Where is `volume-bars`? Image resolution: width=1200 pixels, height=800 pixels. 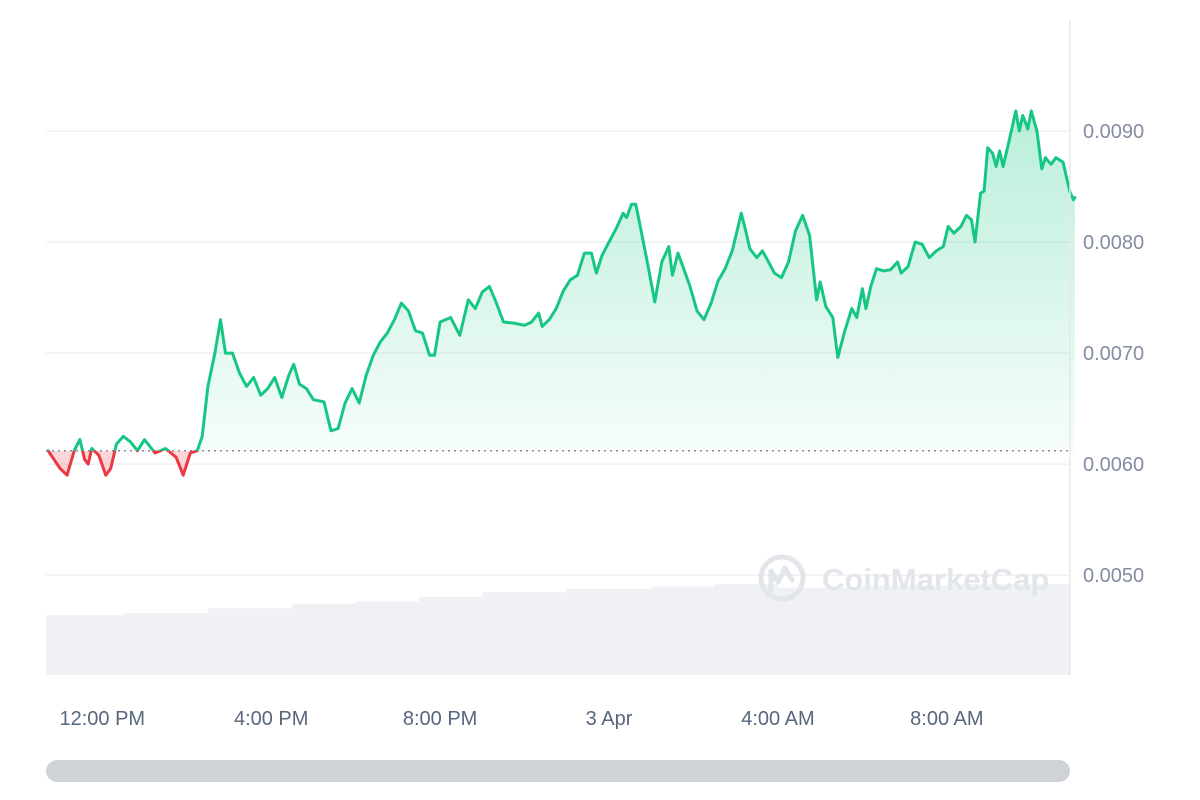 volume-bars is located at coordinates (558, 629).